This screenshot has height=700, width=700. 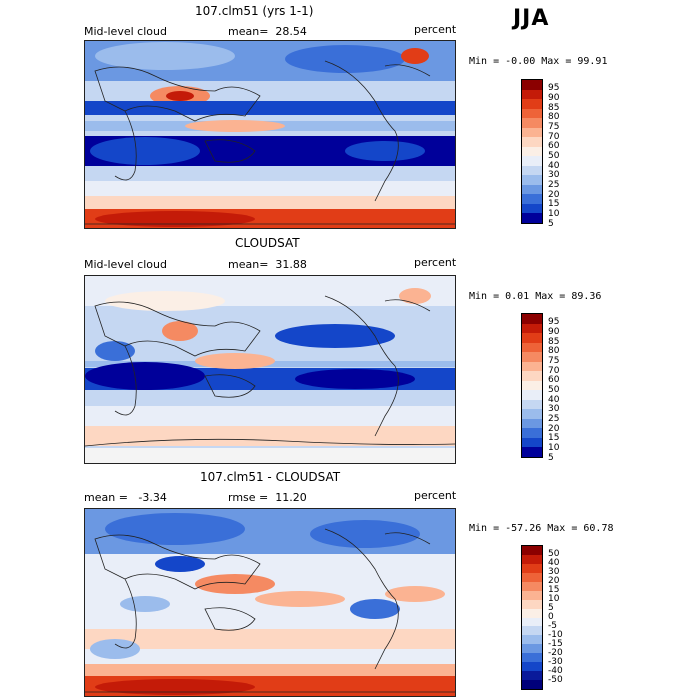 What do you see at coordinates (267, 264) in the screenshot?
I see `mean-label: mean= 31.88` at bounding box center [267, 264].